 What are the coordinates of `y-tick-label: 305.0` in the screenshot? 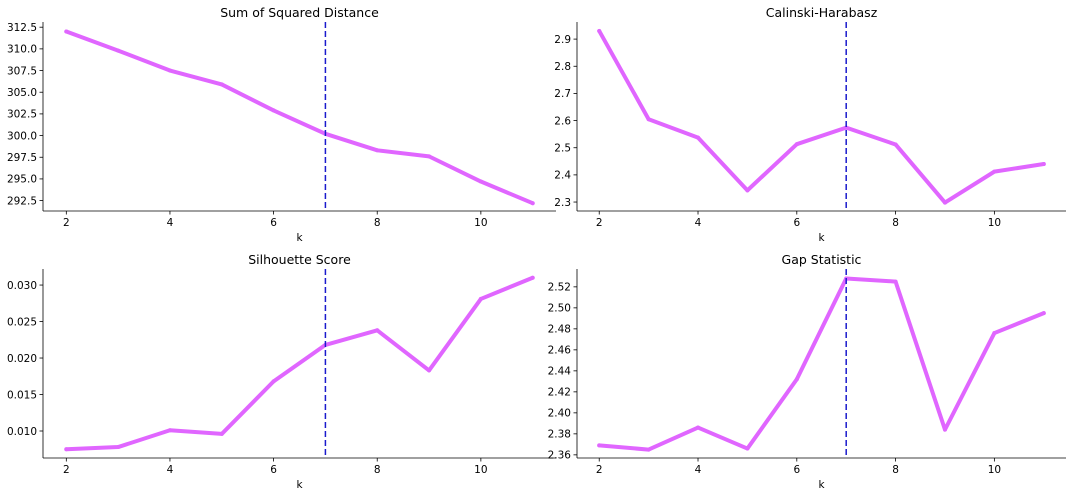 It's located at (22, 93).